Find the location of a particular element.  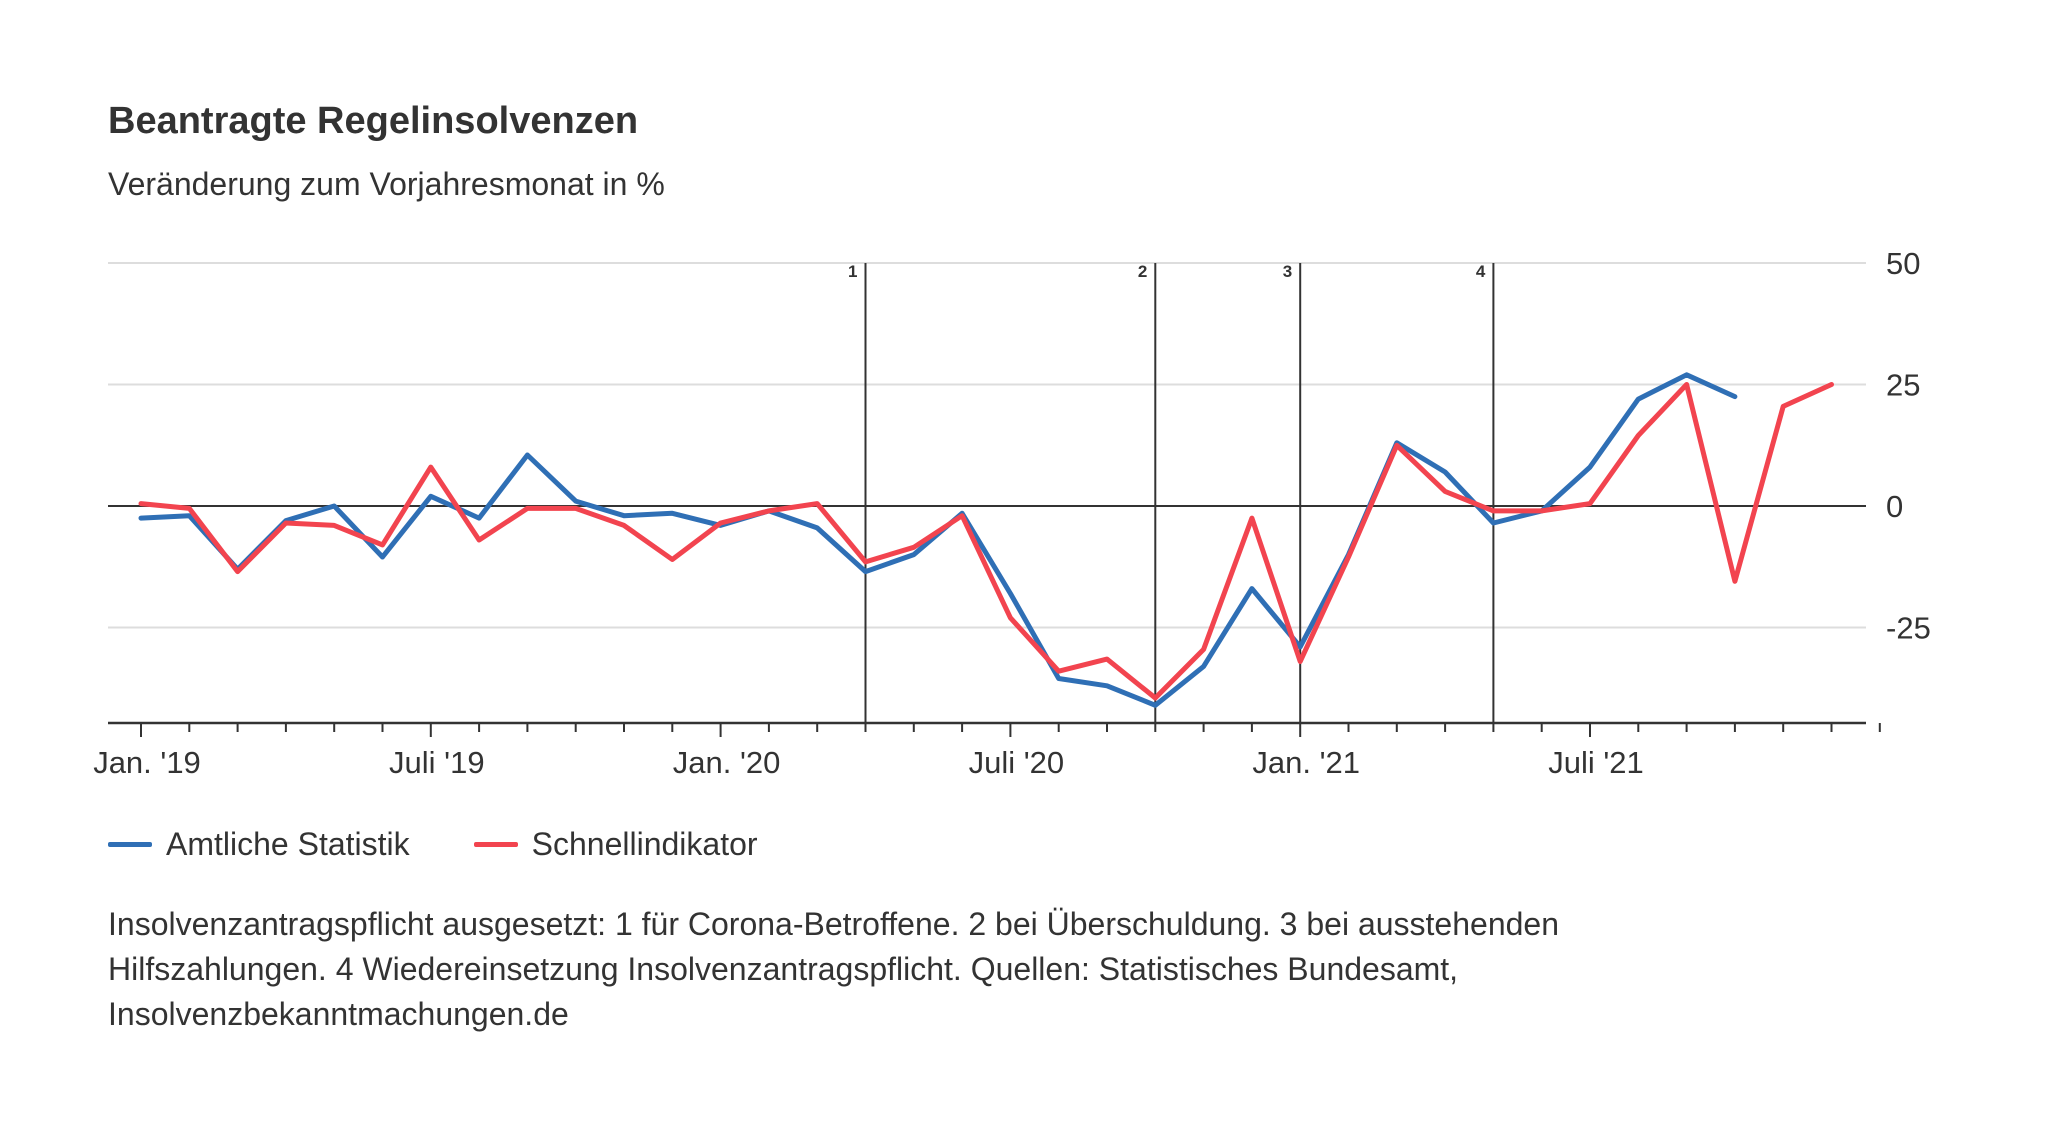

y-tick-label: 25 is located at coordinates (1903, 385).